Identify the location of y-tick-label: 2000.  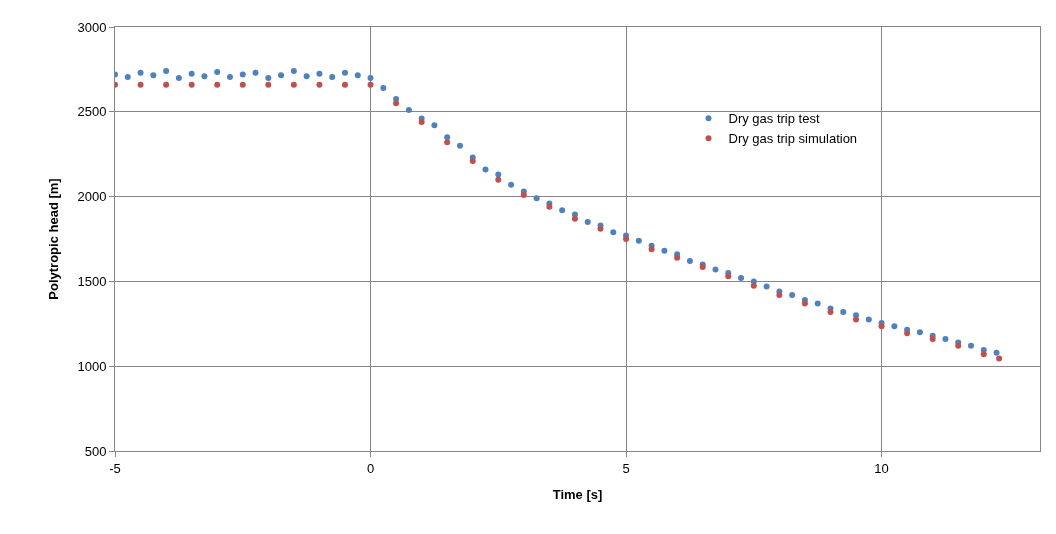
(92, 197).